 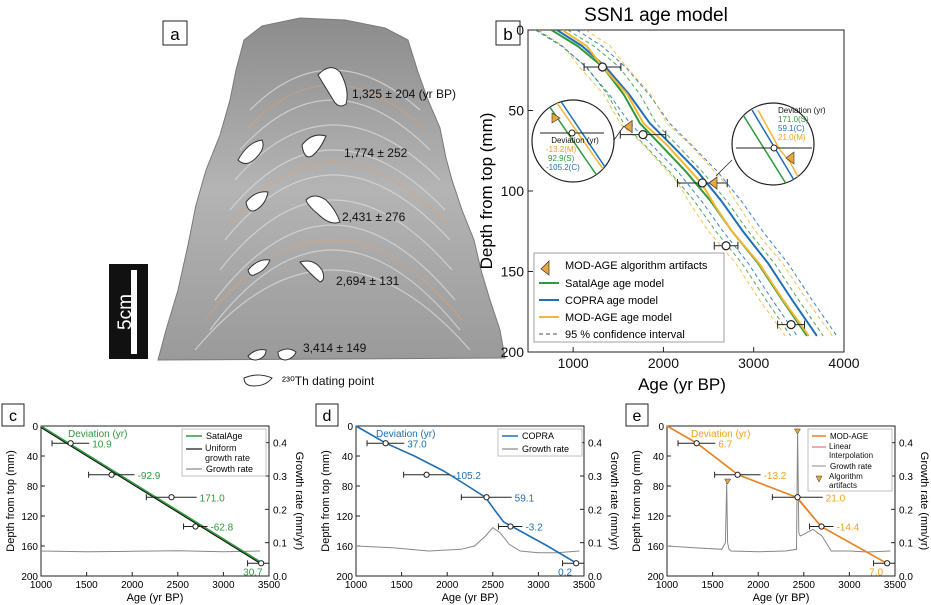 I want to click on panel-e-model-line, so click(x=777, y=494).